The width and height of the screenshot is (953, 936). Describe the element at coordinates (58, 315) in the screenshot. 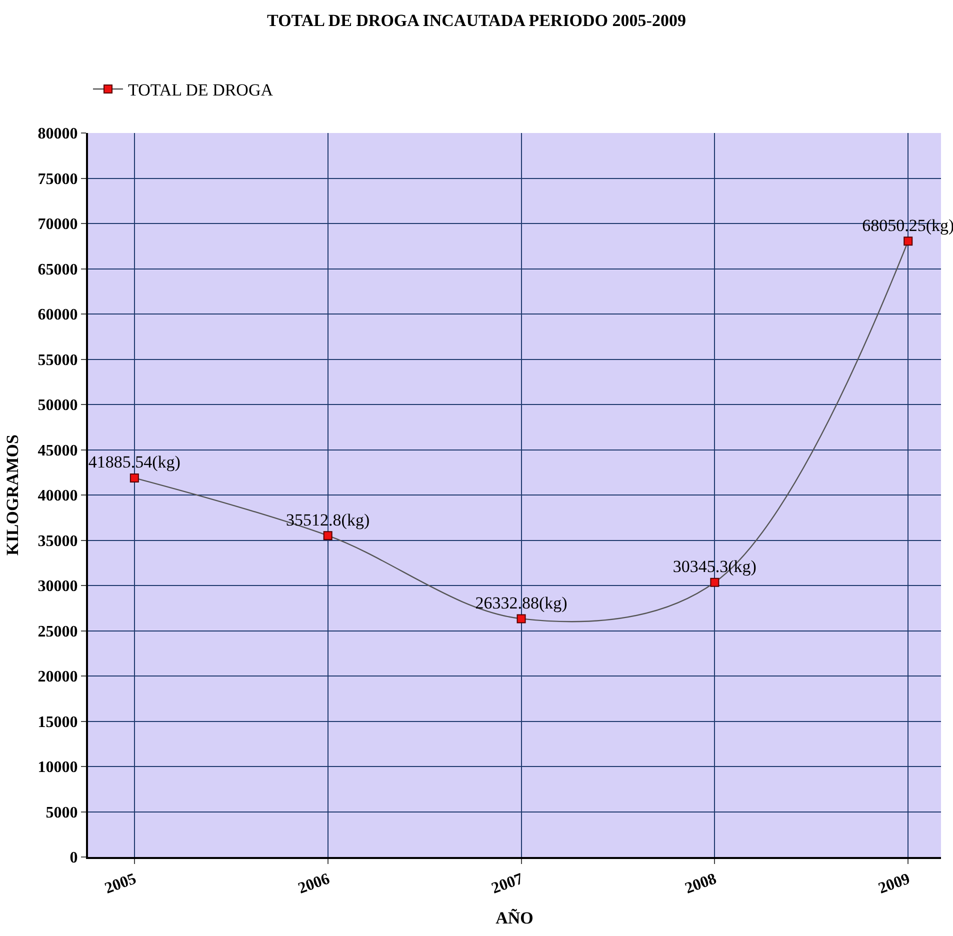

I see `y-tick-label: 60000` at that location.